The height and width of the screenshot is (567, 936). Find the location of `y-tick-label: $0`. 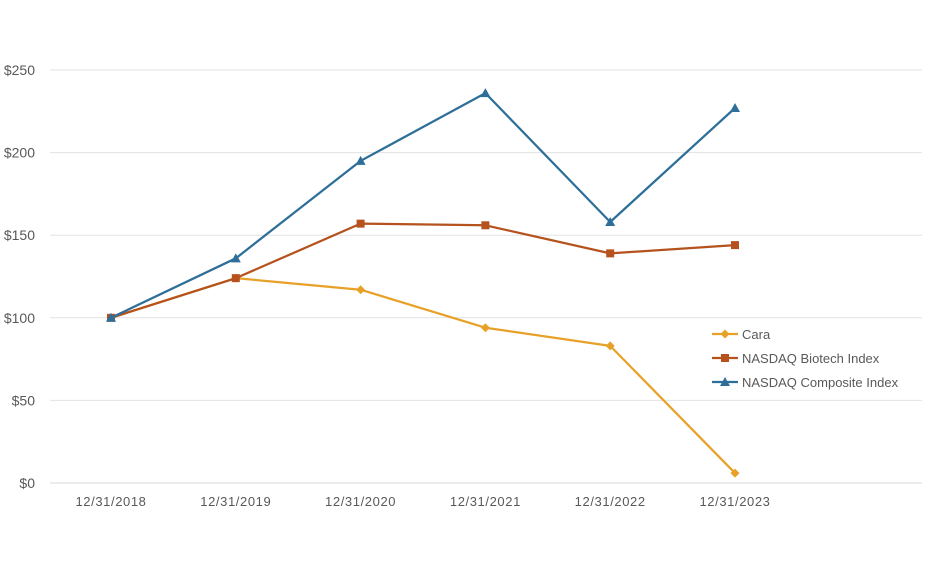

y-tick-label: $0 is located at coordinates (27, 483).